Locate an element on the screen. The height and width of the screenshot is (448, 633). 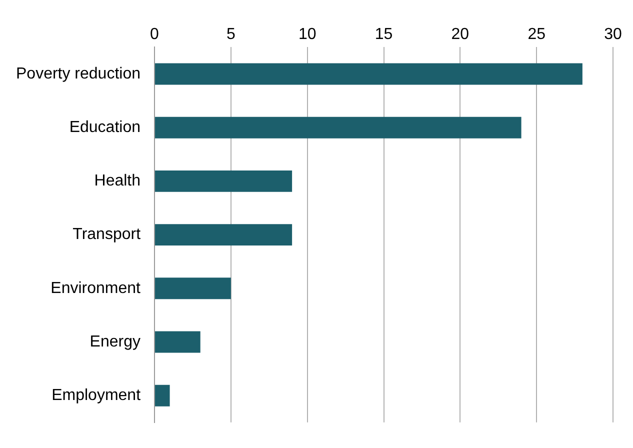
x-tick-label: 20 is located at coordinates (460, 35).